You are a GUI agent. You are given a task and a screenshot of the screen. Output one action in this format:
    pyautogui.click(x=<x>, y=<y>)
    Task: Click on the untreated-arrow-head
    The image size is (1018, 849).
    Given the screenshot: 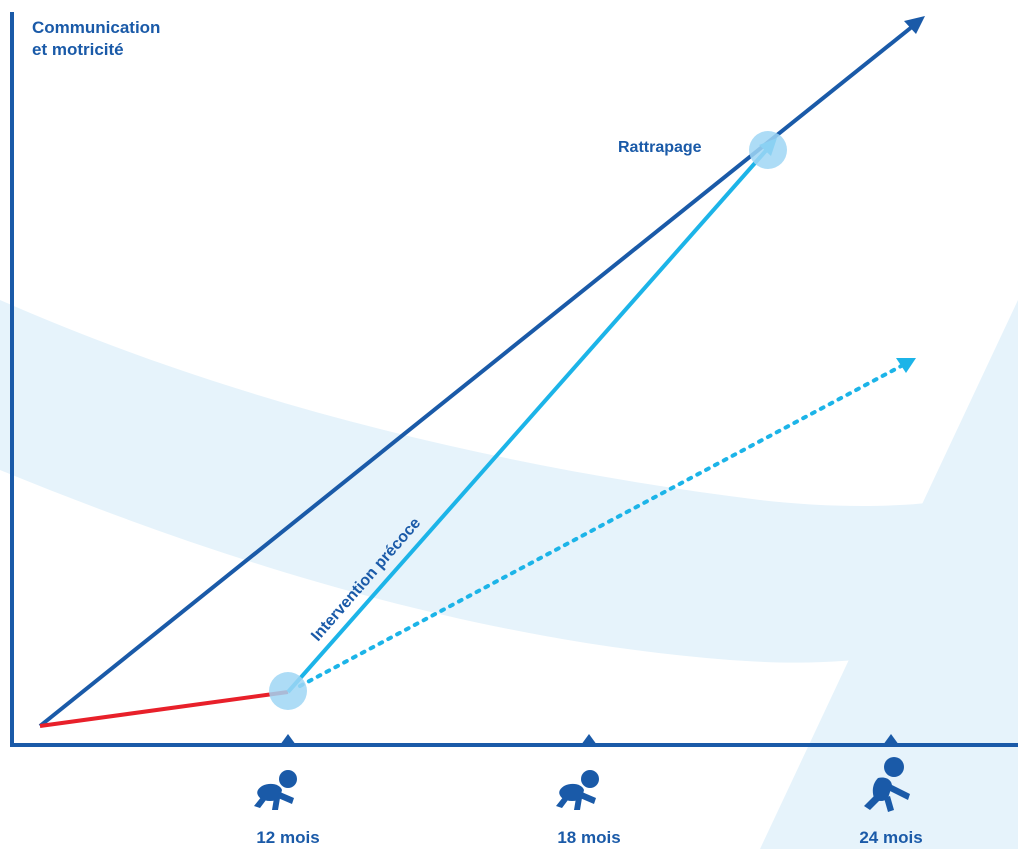 What is the action you would take?
    pyautogui.click(x=906, y=365)
    